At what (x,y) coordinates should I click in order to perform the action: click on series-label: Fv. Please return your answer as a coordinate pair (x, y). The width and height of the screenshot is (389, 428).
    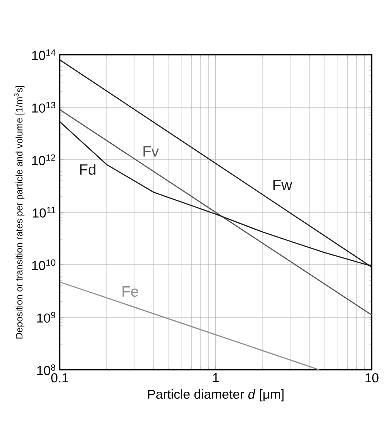
    Looking at the image, I should click on (152, 151).